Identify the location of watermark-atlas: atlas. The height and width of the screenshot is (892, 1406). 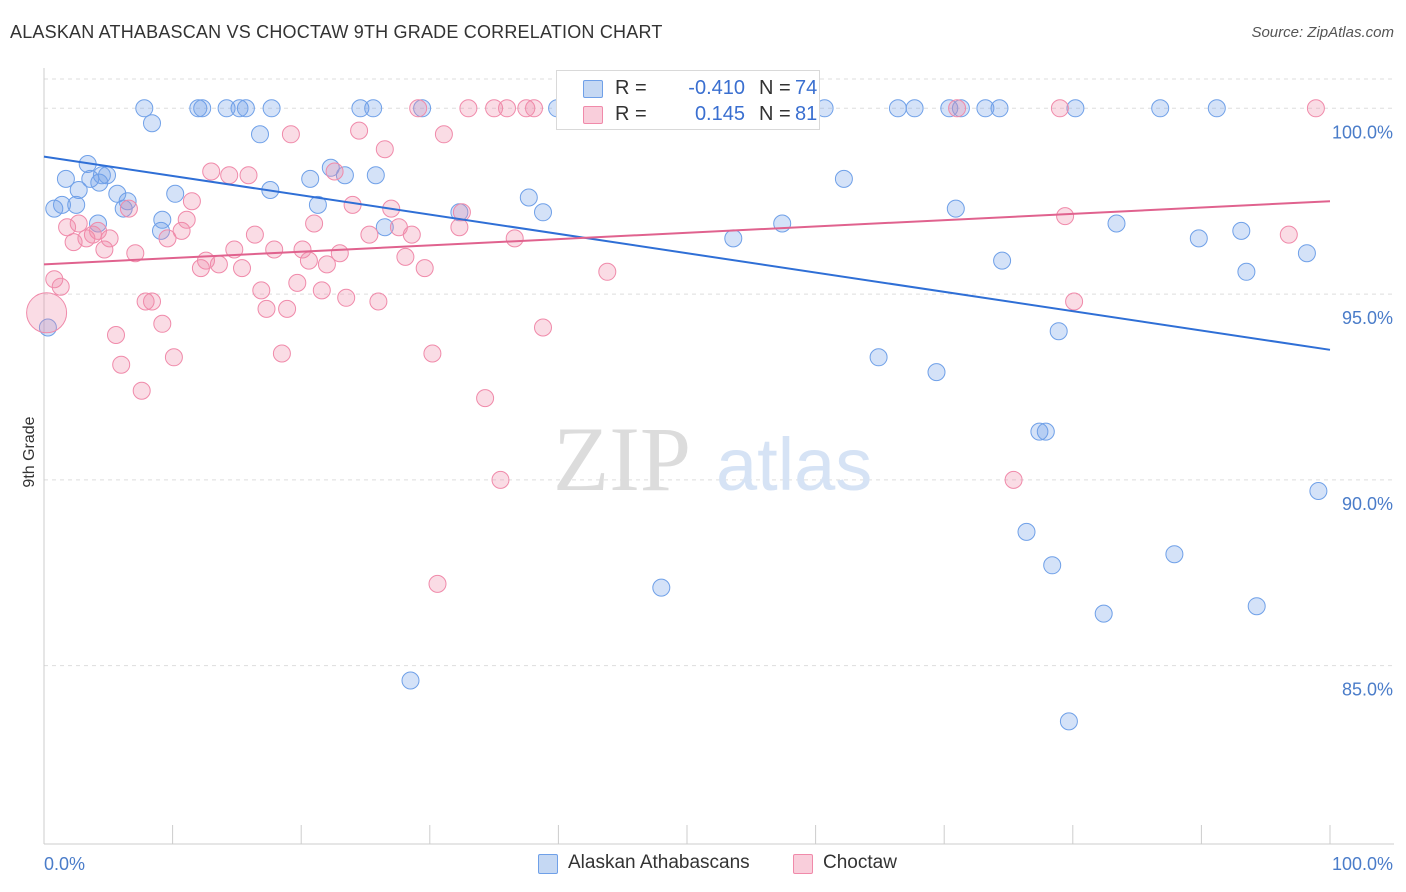
(794, 464).